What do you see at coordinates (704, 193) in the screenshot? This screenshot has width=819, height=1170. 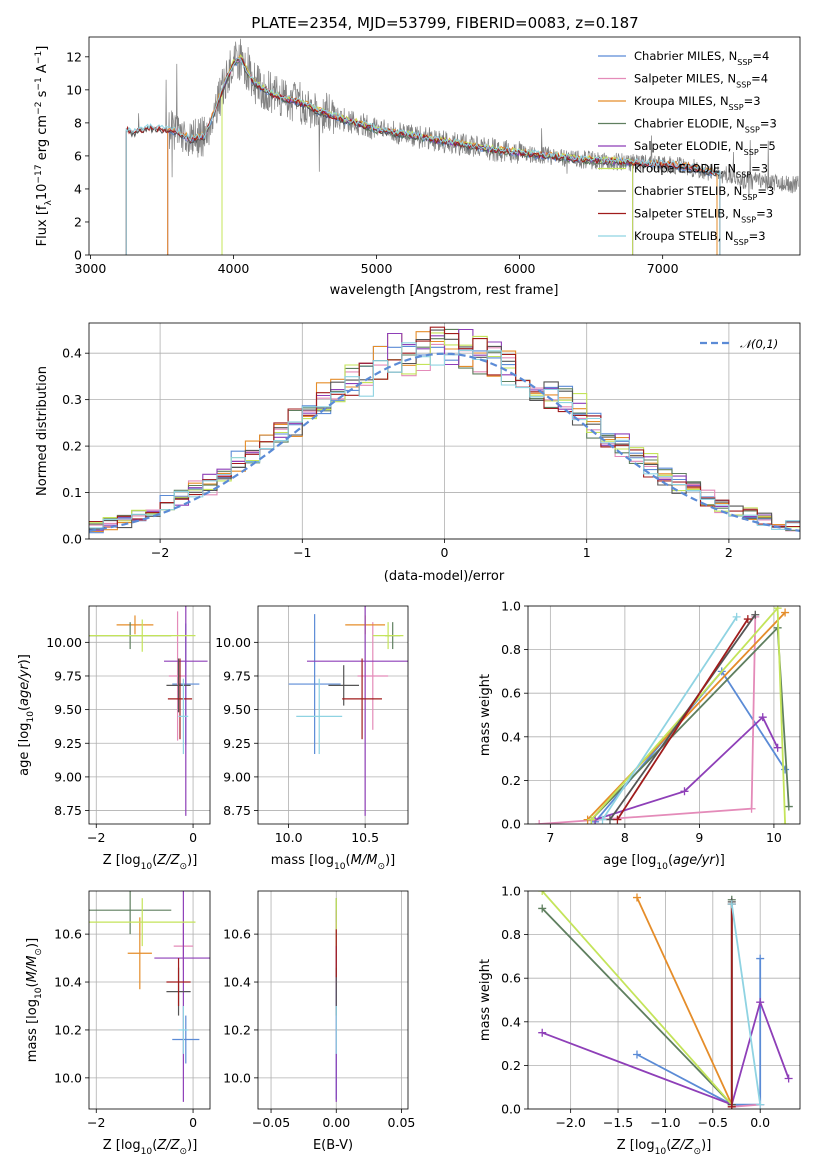 I see `legend-label: Chabrier STELIB, NSSP=3` at bounding box center [704, 193].